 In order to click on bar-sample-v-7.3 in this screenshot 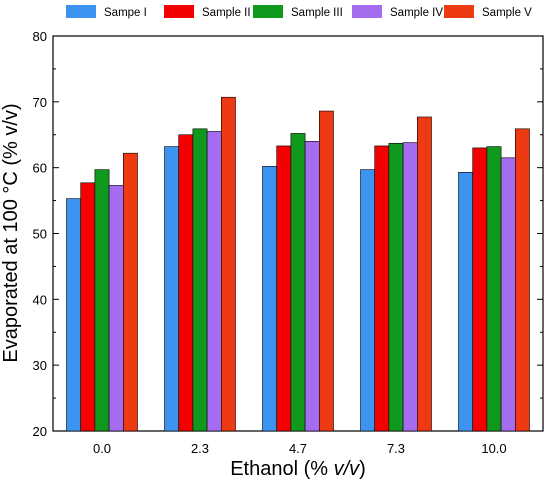, I will do `click(424, 274)`.